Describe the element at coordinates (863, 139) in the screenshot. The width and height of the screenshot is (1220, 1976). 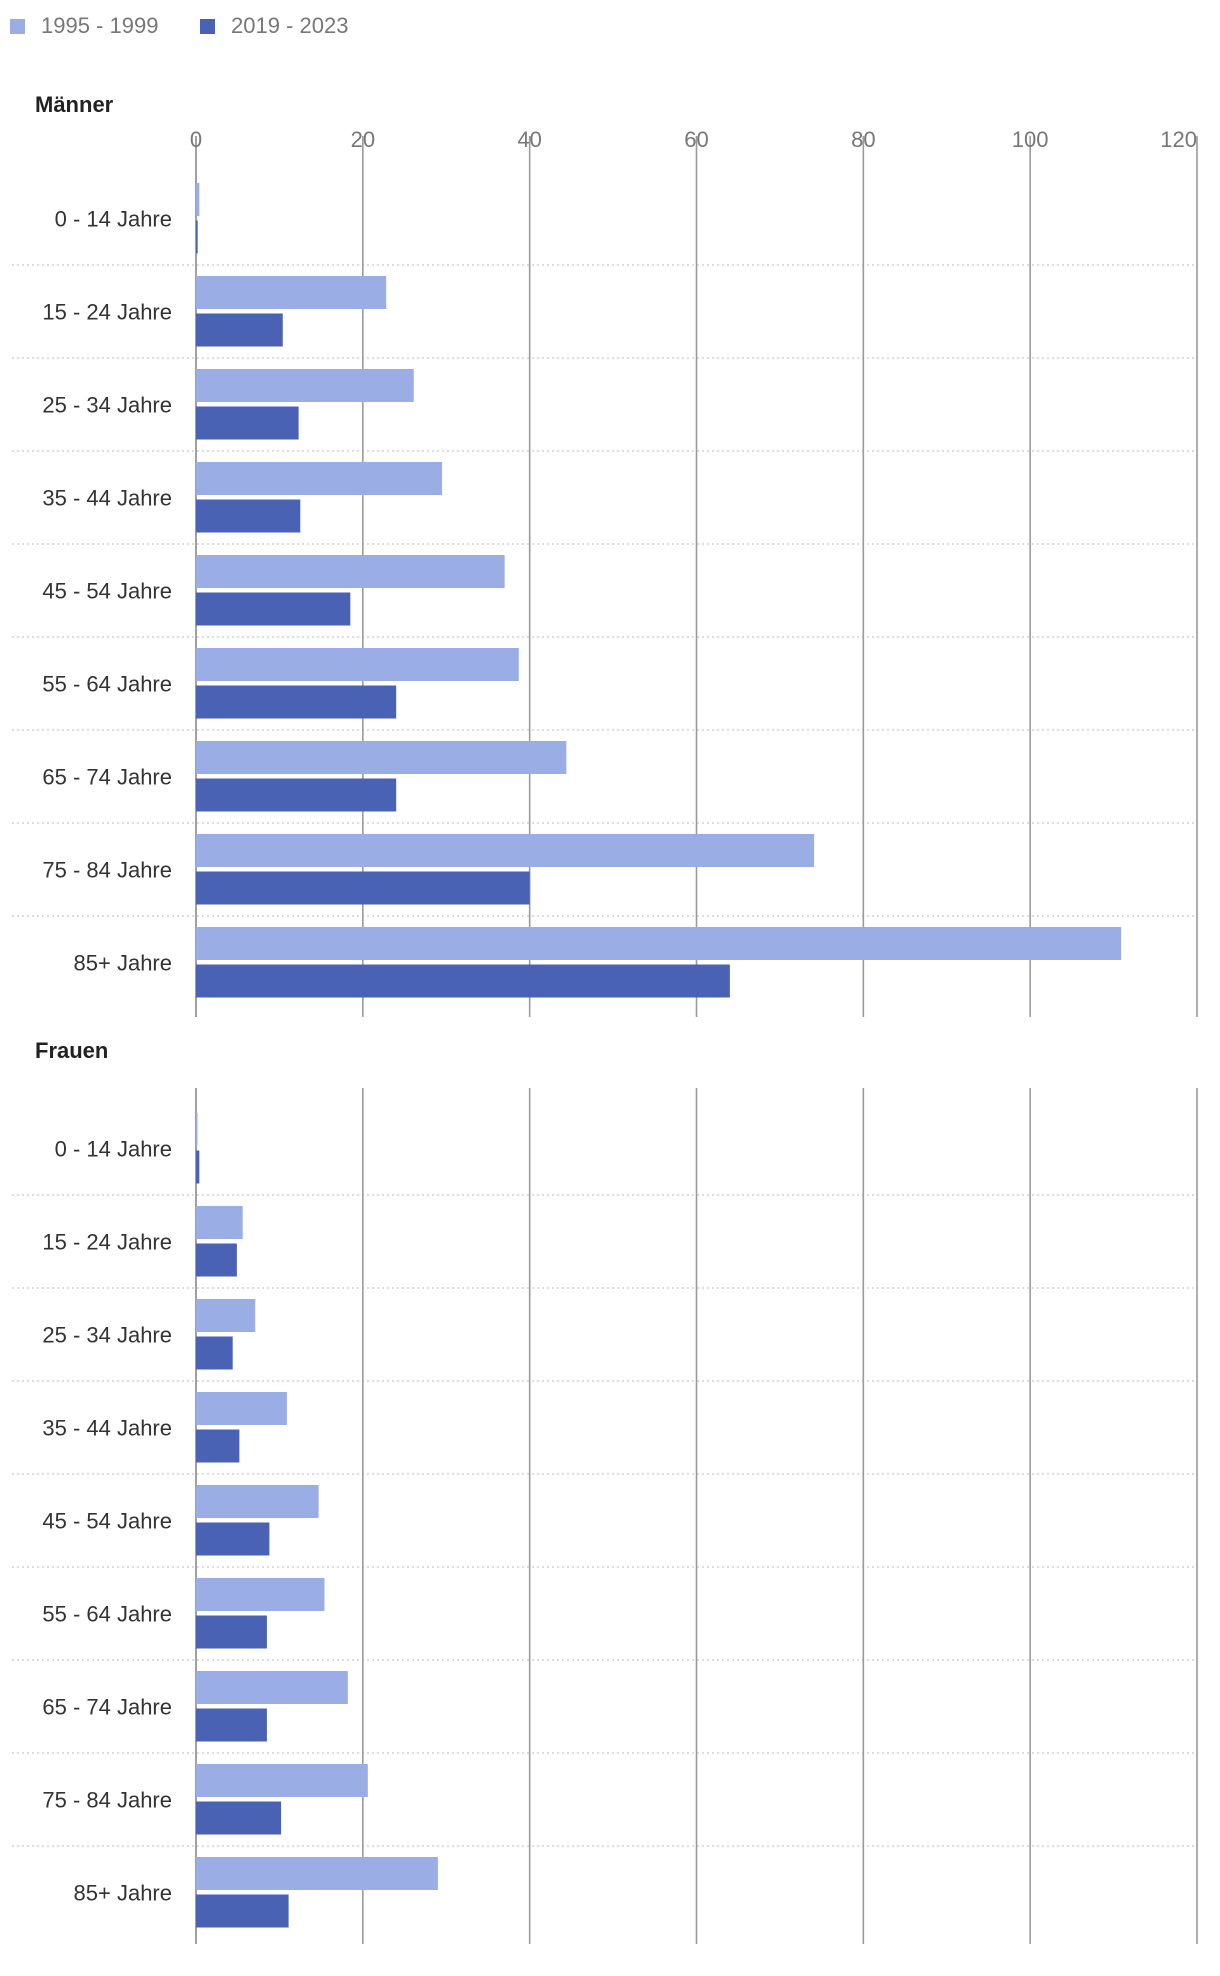
I see `x-tick-label: 80` at that location.